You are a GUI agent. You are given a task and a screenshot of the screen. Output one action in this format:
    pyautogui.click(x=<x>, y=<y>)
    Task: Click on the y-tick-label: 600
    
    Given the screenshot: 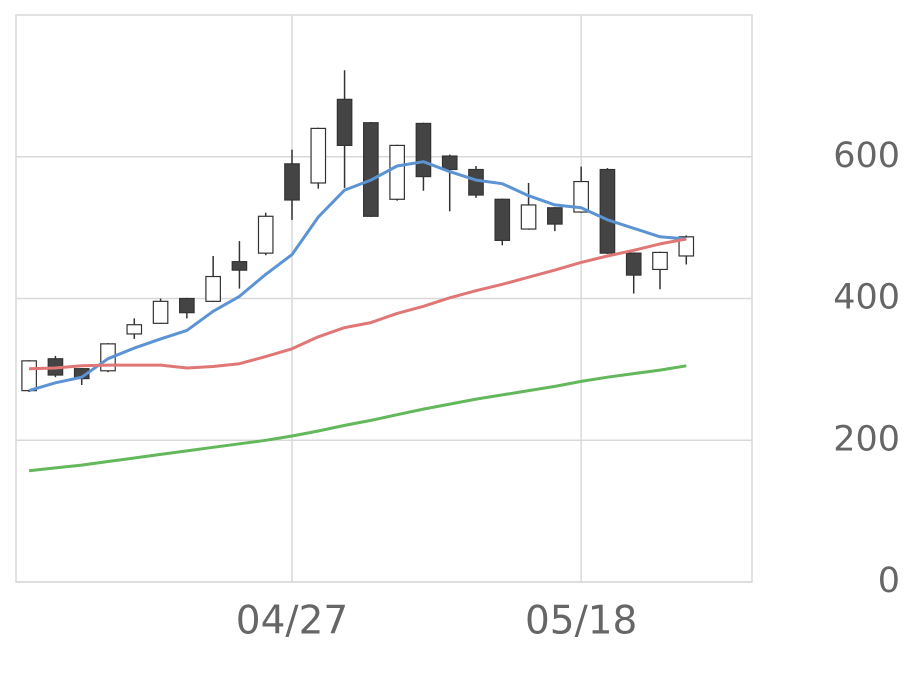 What is the action you would take?
    pyautogui.click(x=866, y=156)
    